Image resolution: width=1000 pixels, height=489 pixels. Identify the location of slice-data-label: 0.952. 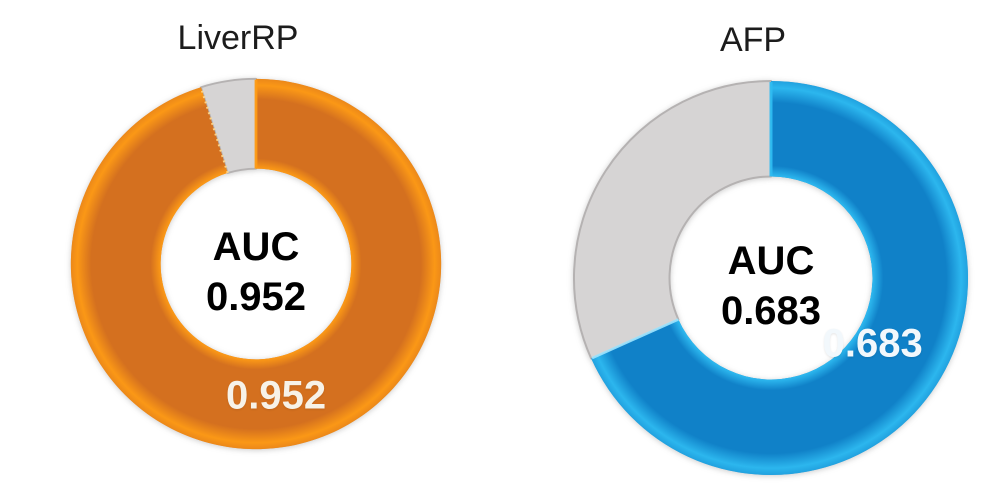
(276, 395).